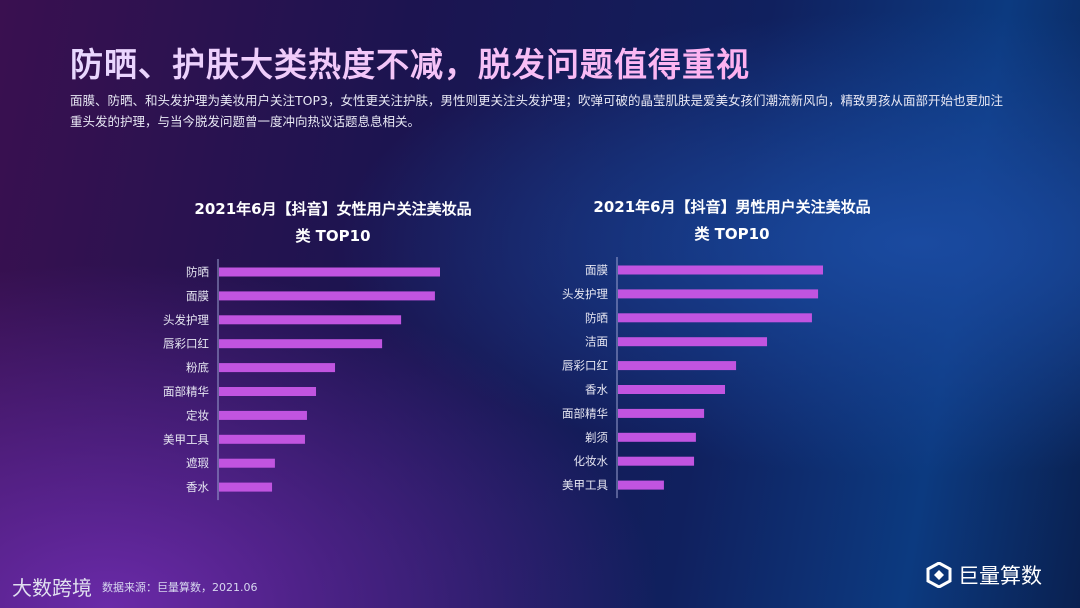  Describe the element at coordinates (247, 463) in the screenshot. I see `bar-遮瑕` at that location.